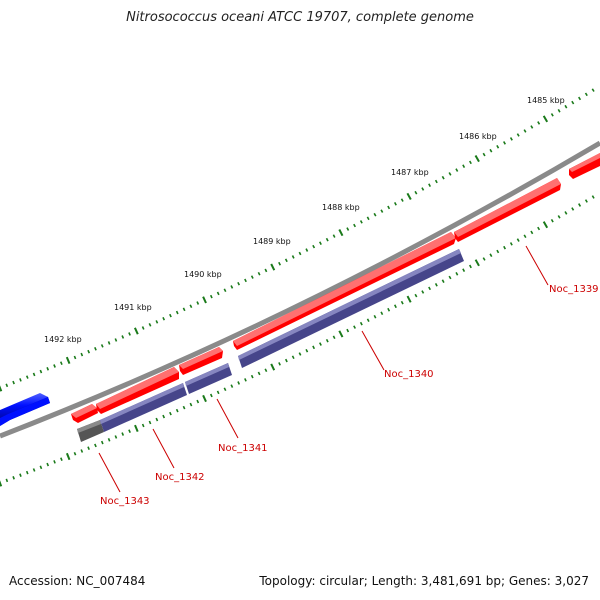 The image size is (600, 600). I want to click on gene-label-noc-1341: Noc_1341, so click(243, 448).